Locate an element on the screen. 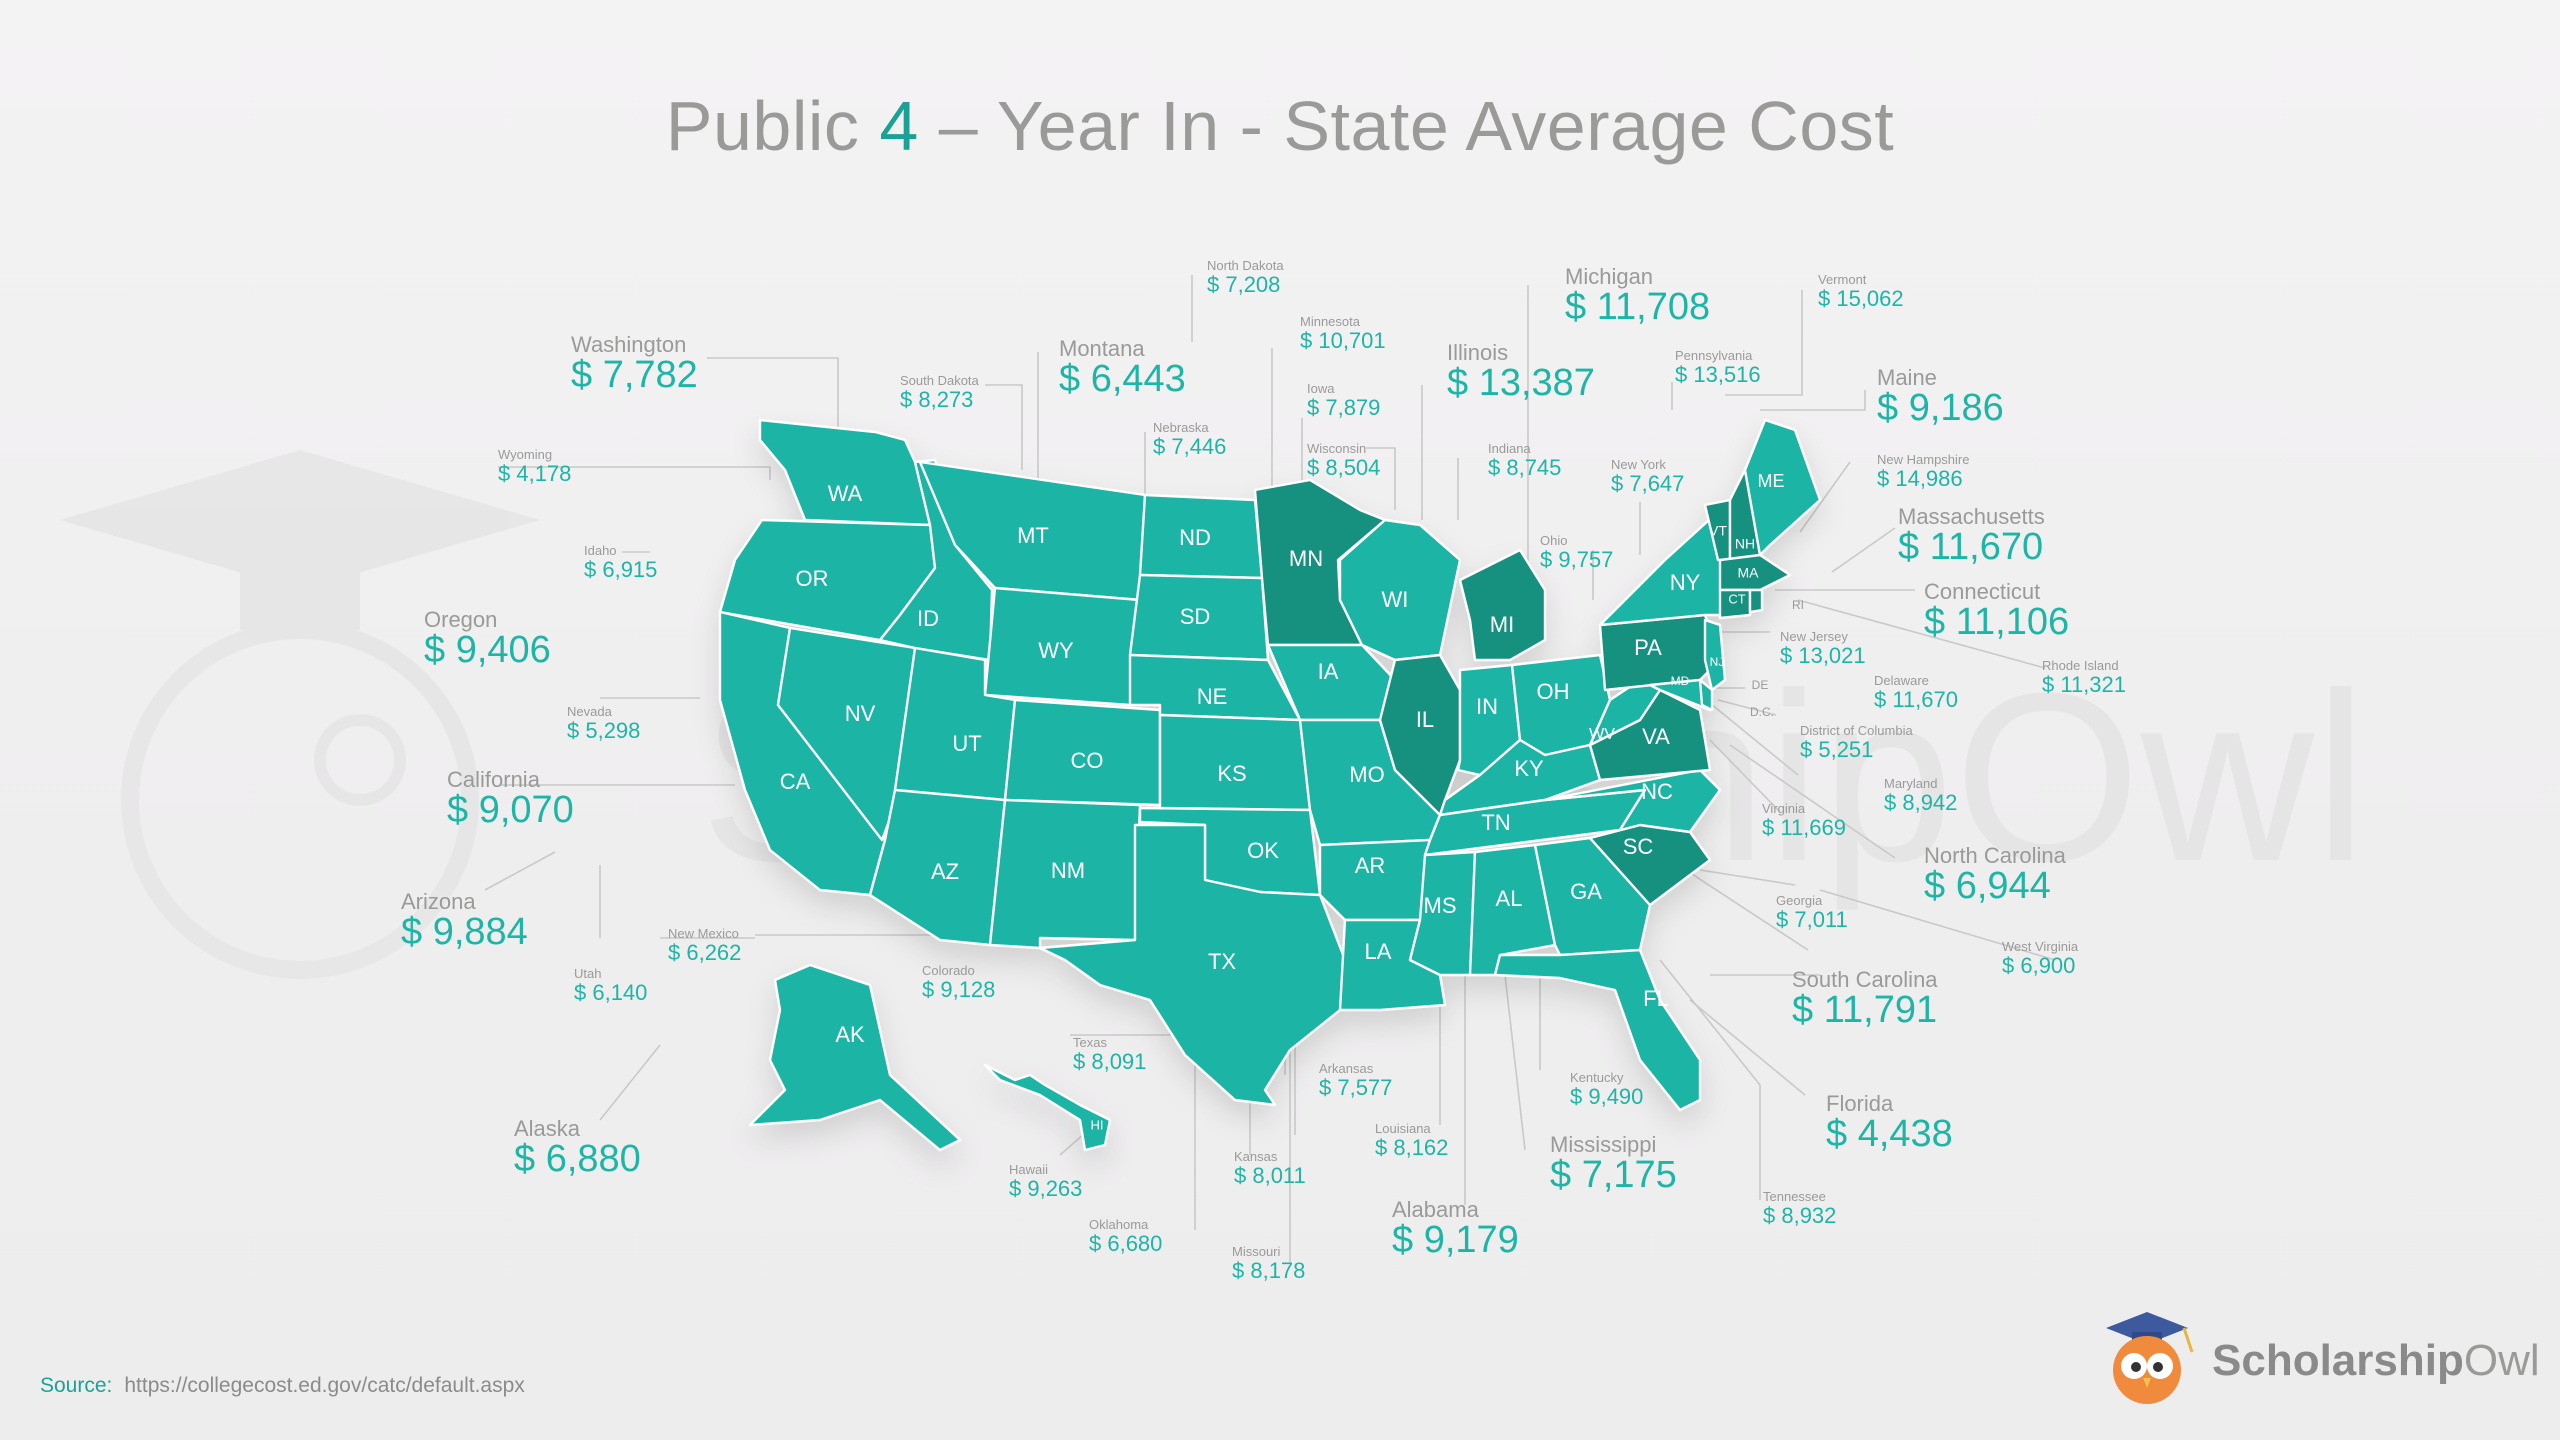  callout-wyoming: Wyoming $ 4,178 is located at coordinates (534, 466).